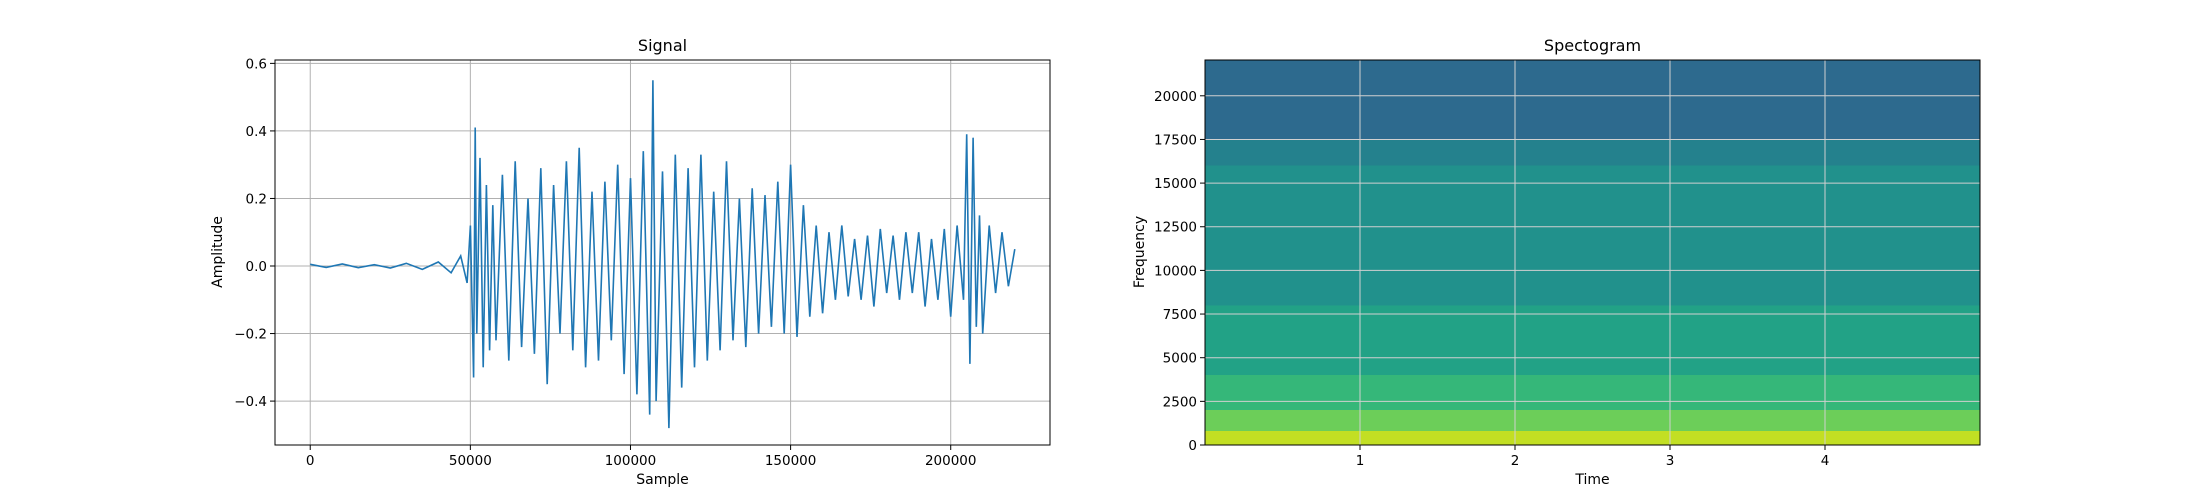 The image size is (2200, 500). What do you see at coordinates (1180, 402) in the screenshot?
I see `spec-y-tick-label: 2500` at bounding box center [1180, 402].